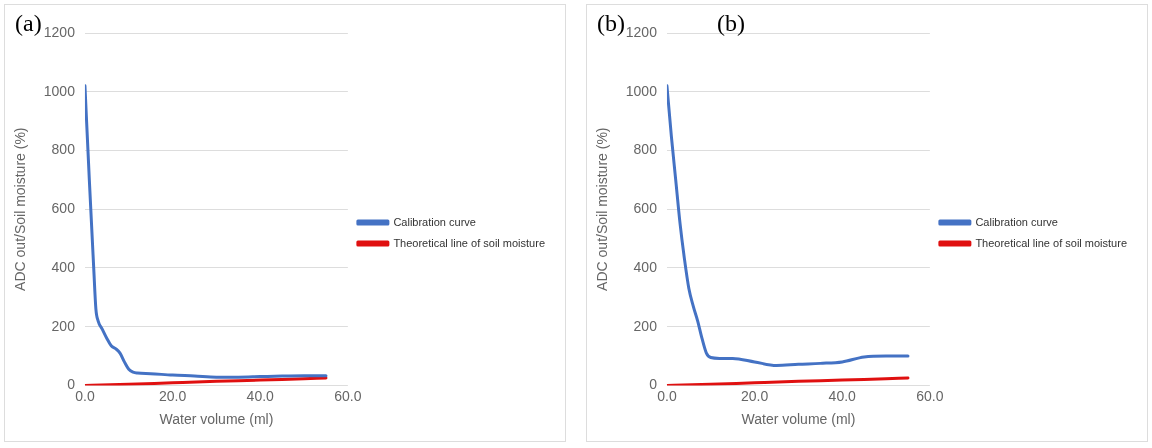 The width and height of the screenshot is (1152, 448). What do you see at coordinates (611, 23) in the screenshot?
I see `text: (b)` at bounding box center [611, 23].